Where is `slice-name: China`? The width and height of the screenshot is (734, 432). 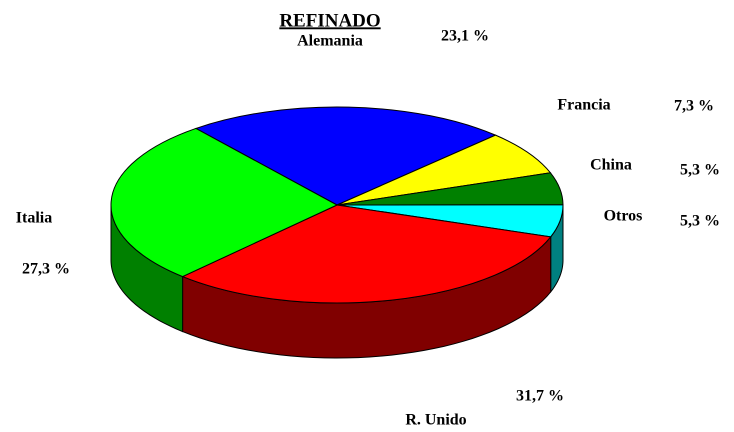 slice-name: China is located at coordinates (611, 165).